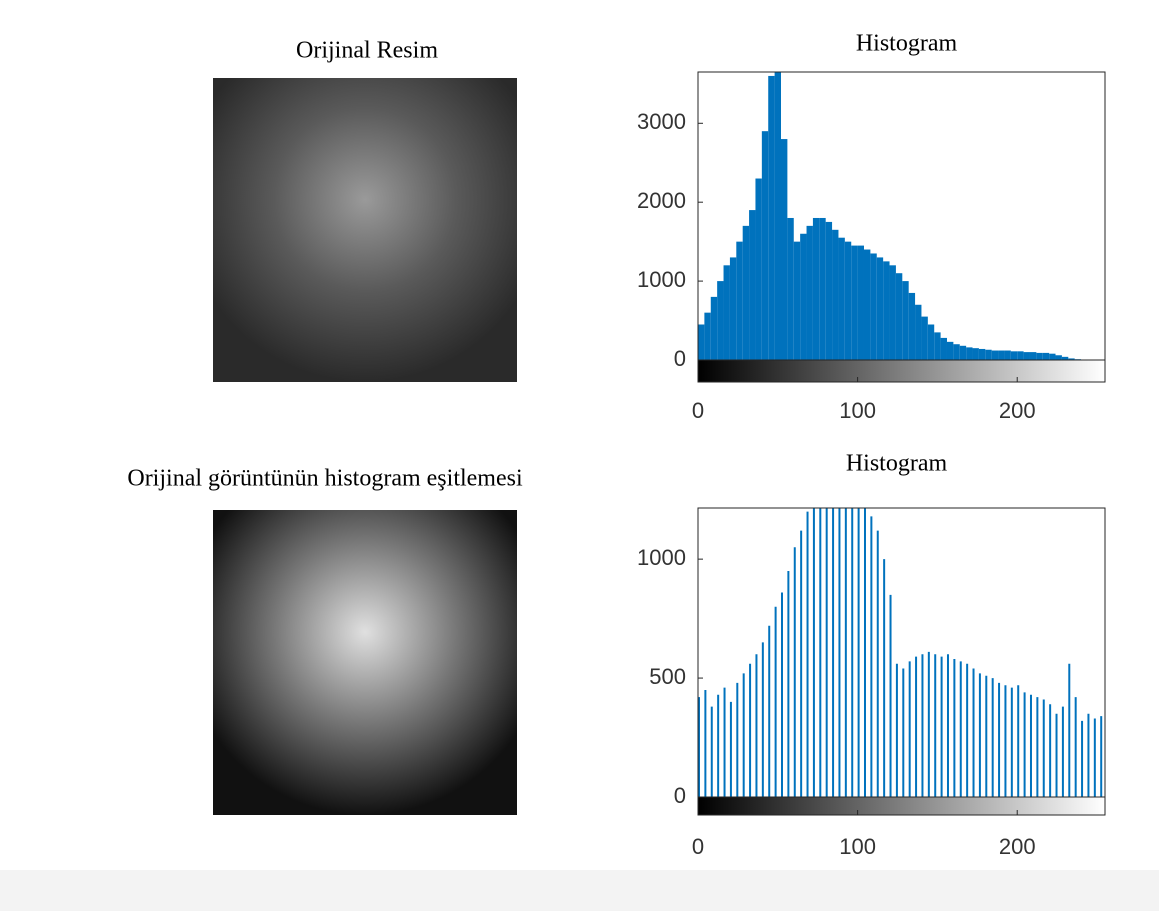  Describe the element at coordinates (661, 121) in the screenshot. I see `y-tick-label: 3000` at that location.